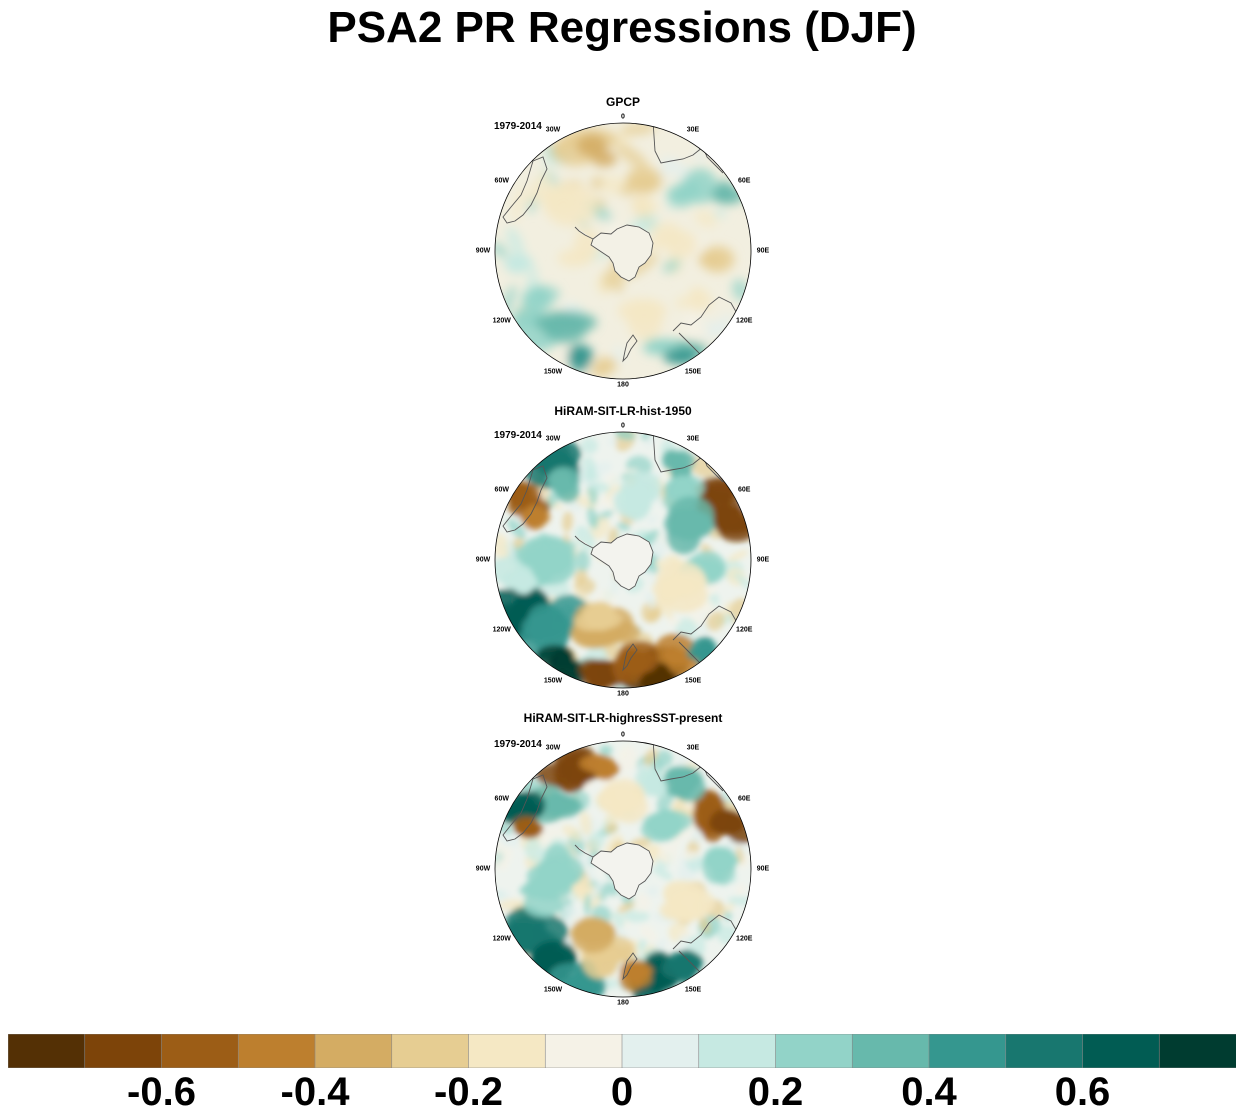 The image size is (1244, 1116). Describe the element at coordinates (929, 1092) in the screenshot. I see `colorbar-tick-label: 0.4` at that location.